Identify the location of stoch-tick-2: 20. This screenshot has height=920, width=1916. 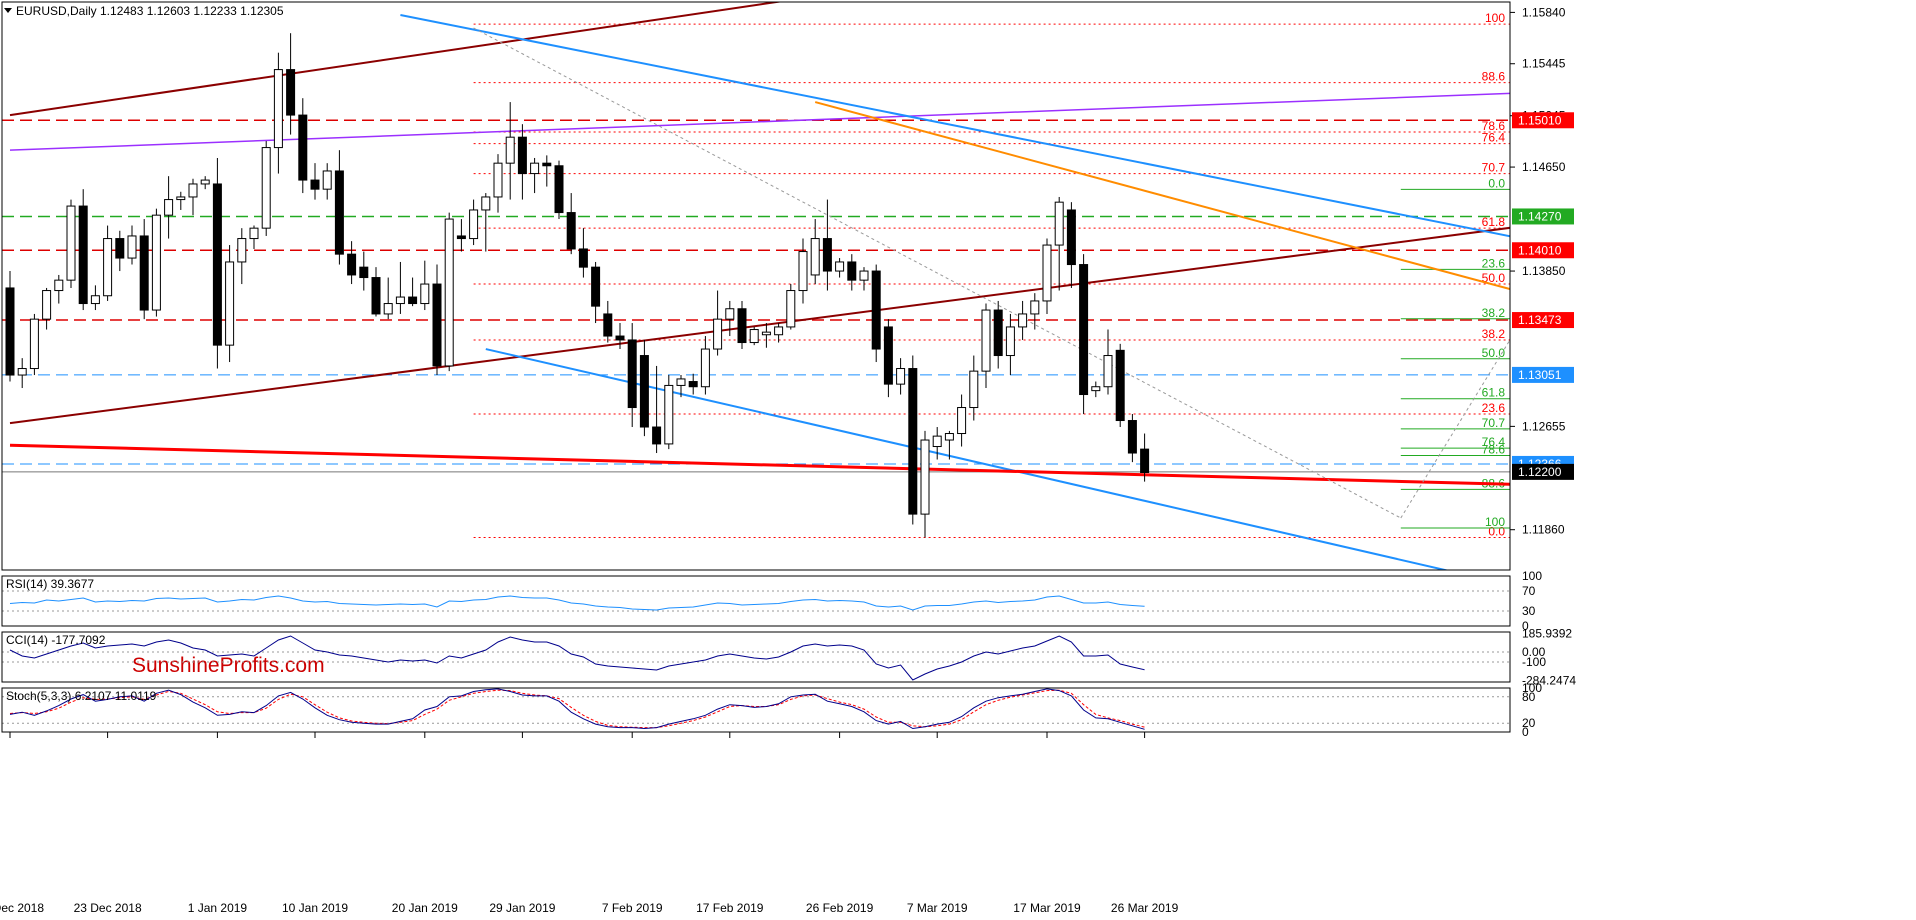
(1529, 723).